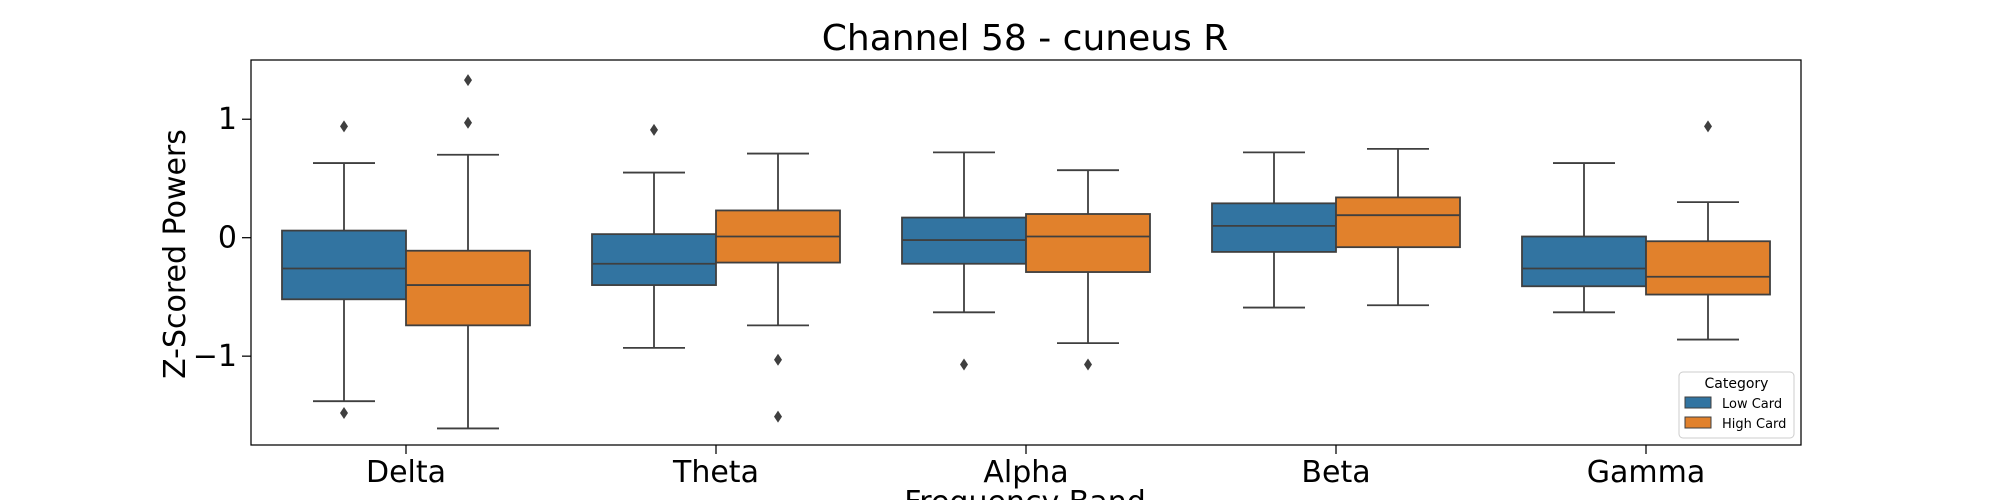 The width and height of the screenshot is (2000, 500). I want to click on x-tick-label-alpha: Alpha, so click(1025, 472).